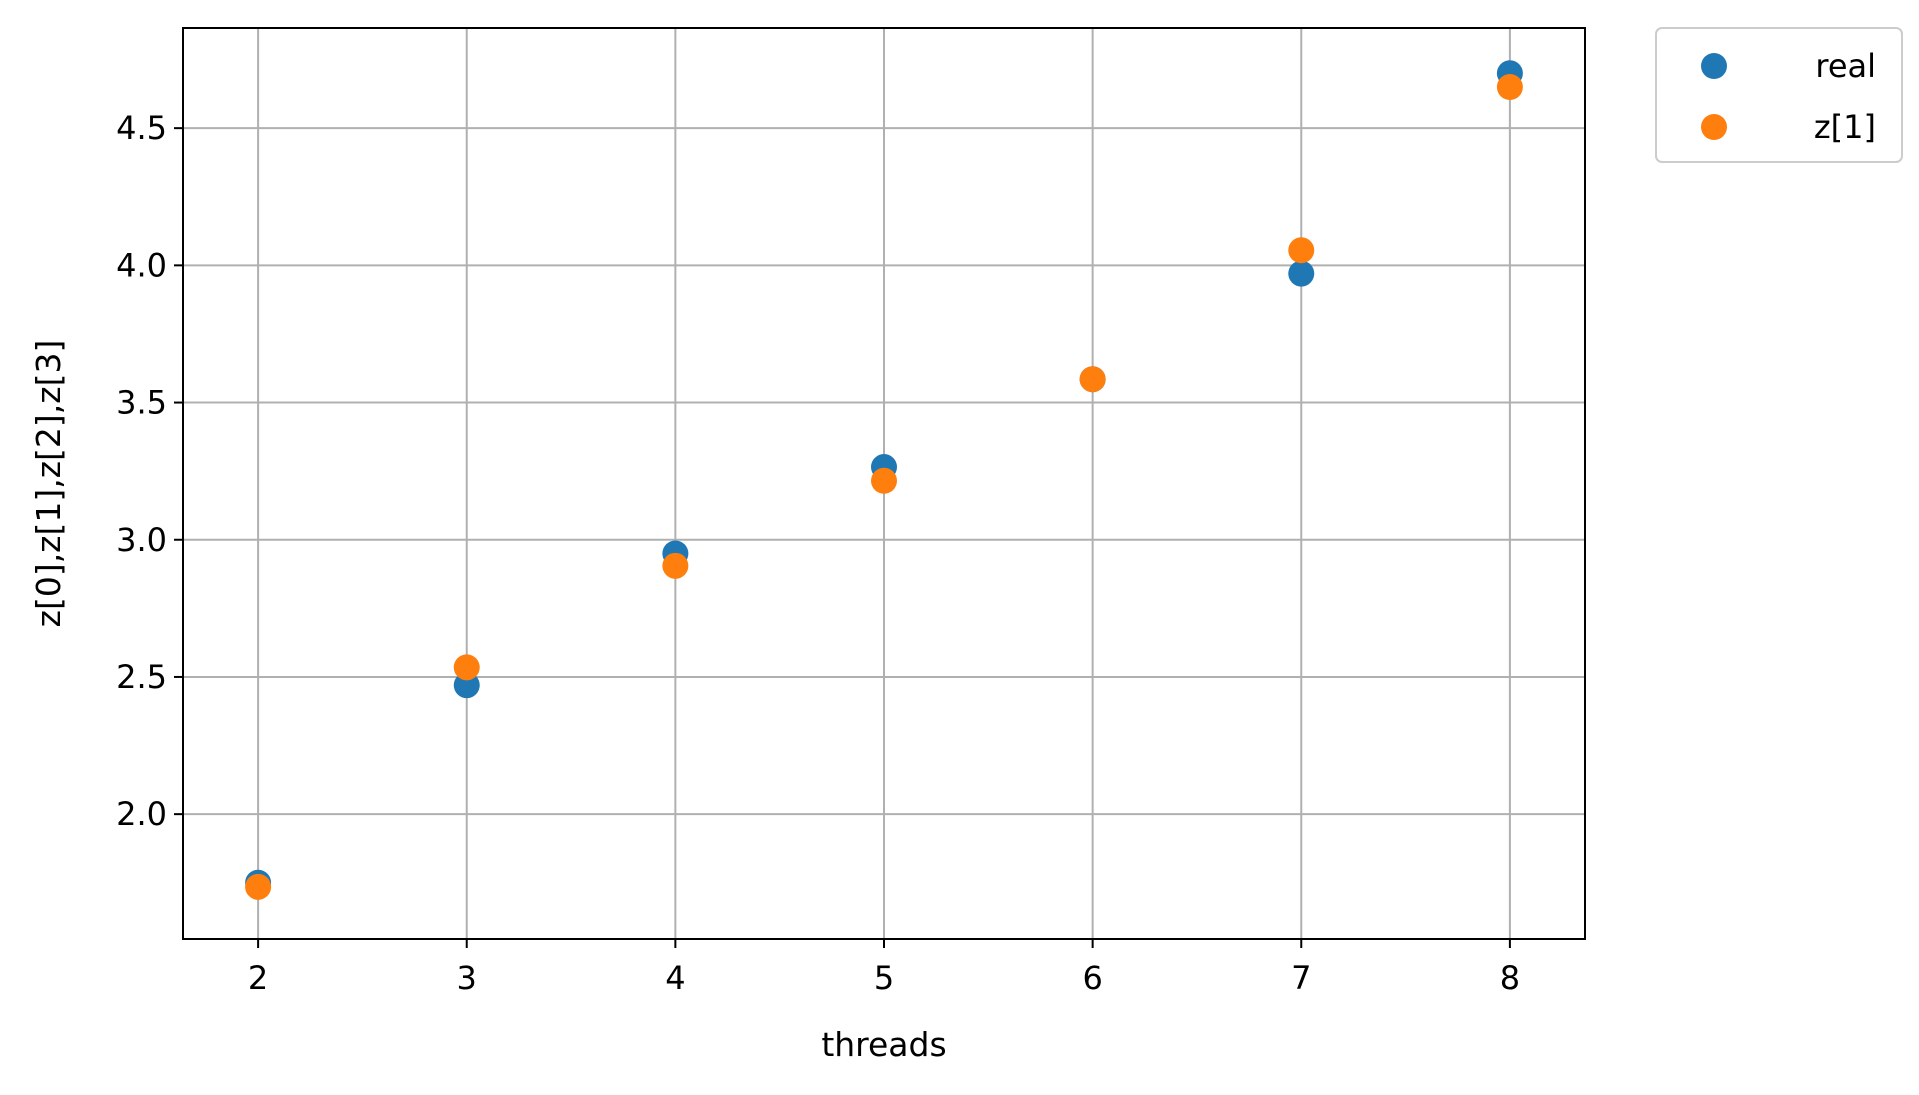 Image resolution: width=1919 pixels, height=1095 pixels. Describe the element at coordinates (1301, 978) in the screenshot. I see `x-tick-label: 7` at that location.